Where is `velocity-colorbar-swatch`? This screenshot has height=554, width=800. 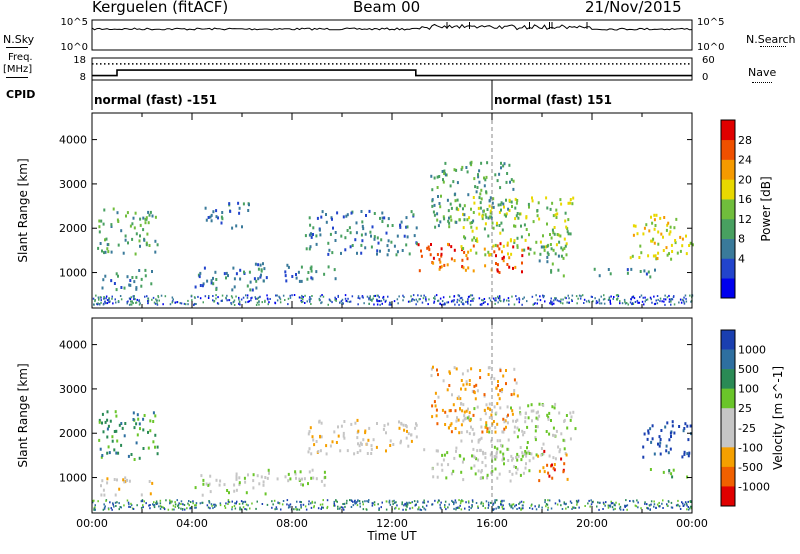 velocity-colorbar-swatch is located at coordinates (728, 340).